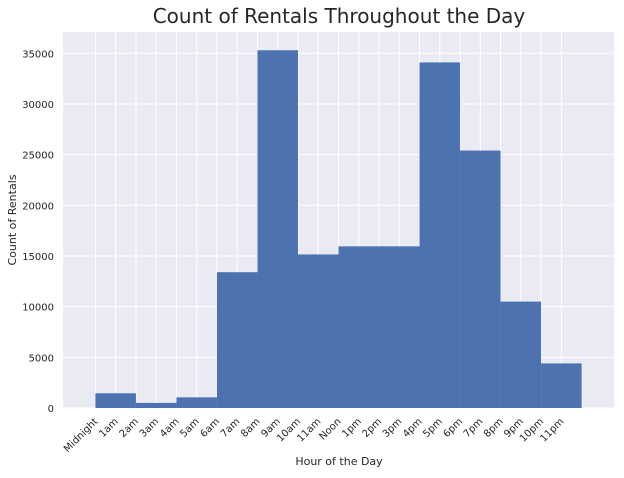 The image size is (624, 478). I want to click on chart-title: Count of Rentals Throughout the Day, so click(339, 16).